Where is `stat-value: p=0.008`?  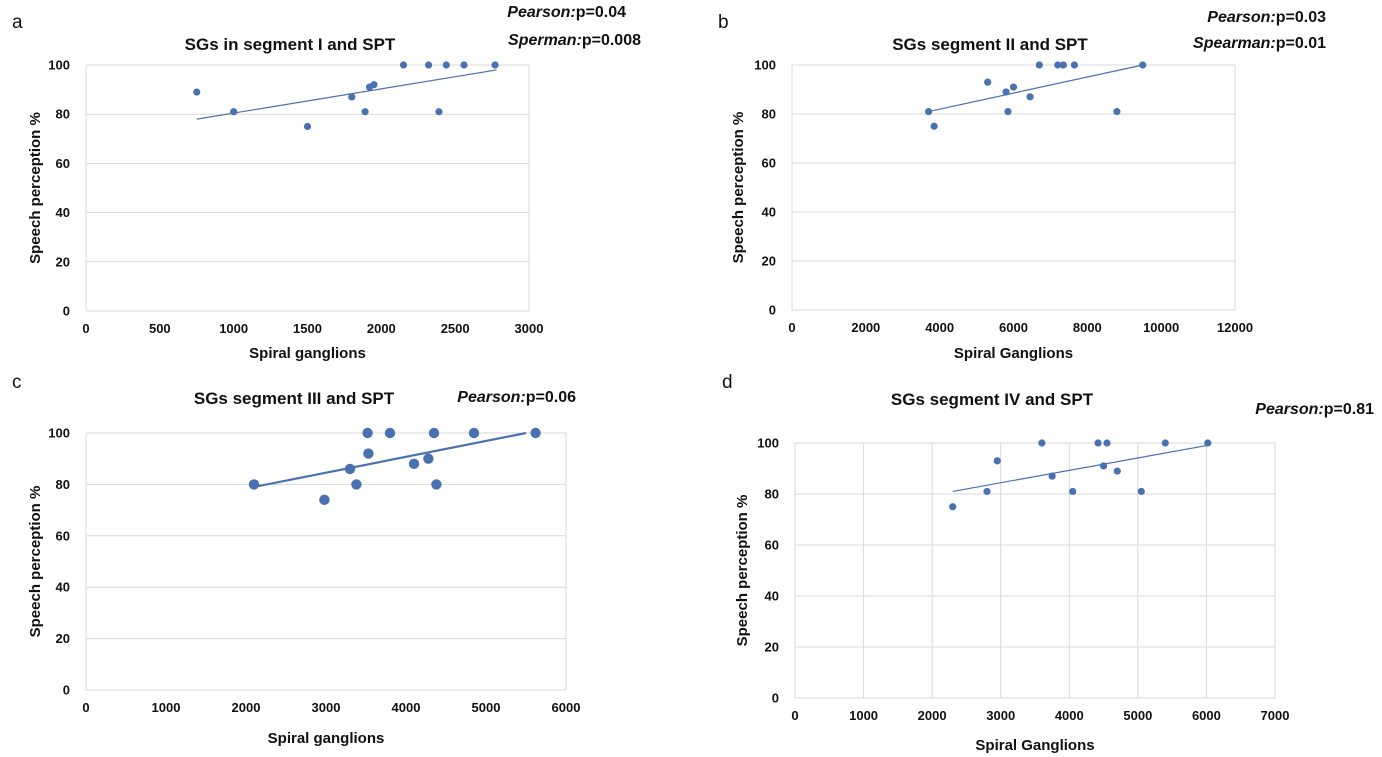
stat-value: p=0.008 is located at coordinates (611, 40).